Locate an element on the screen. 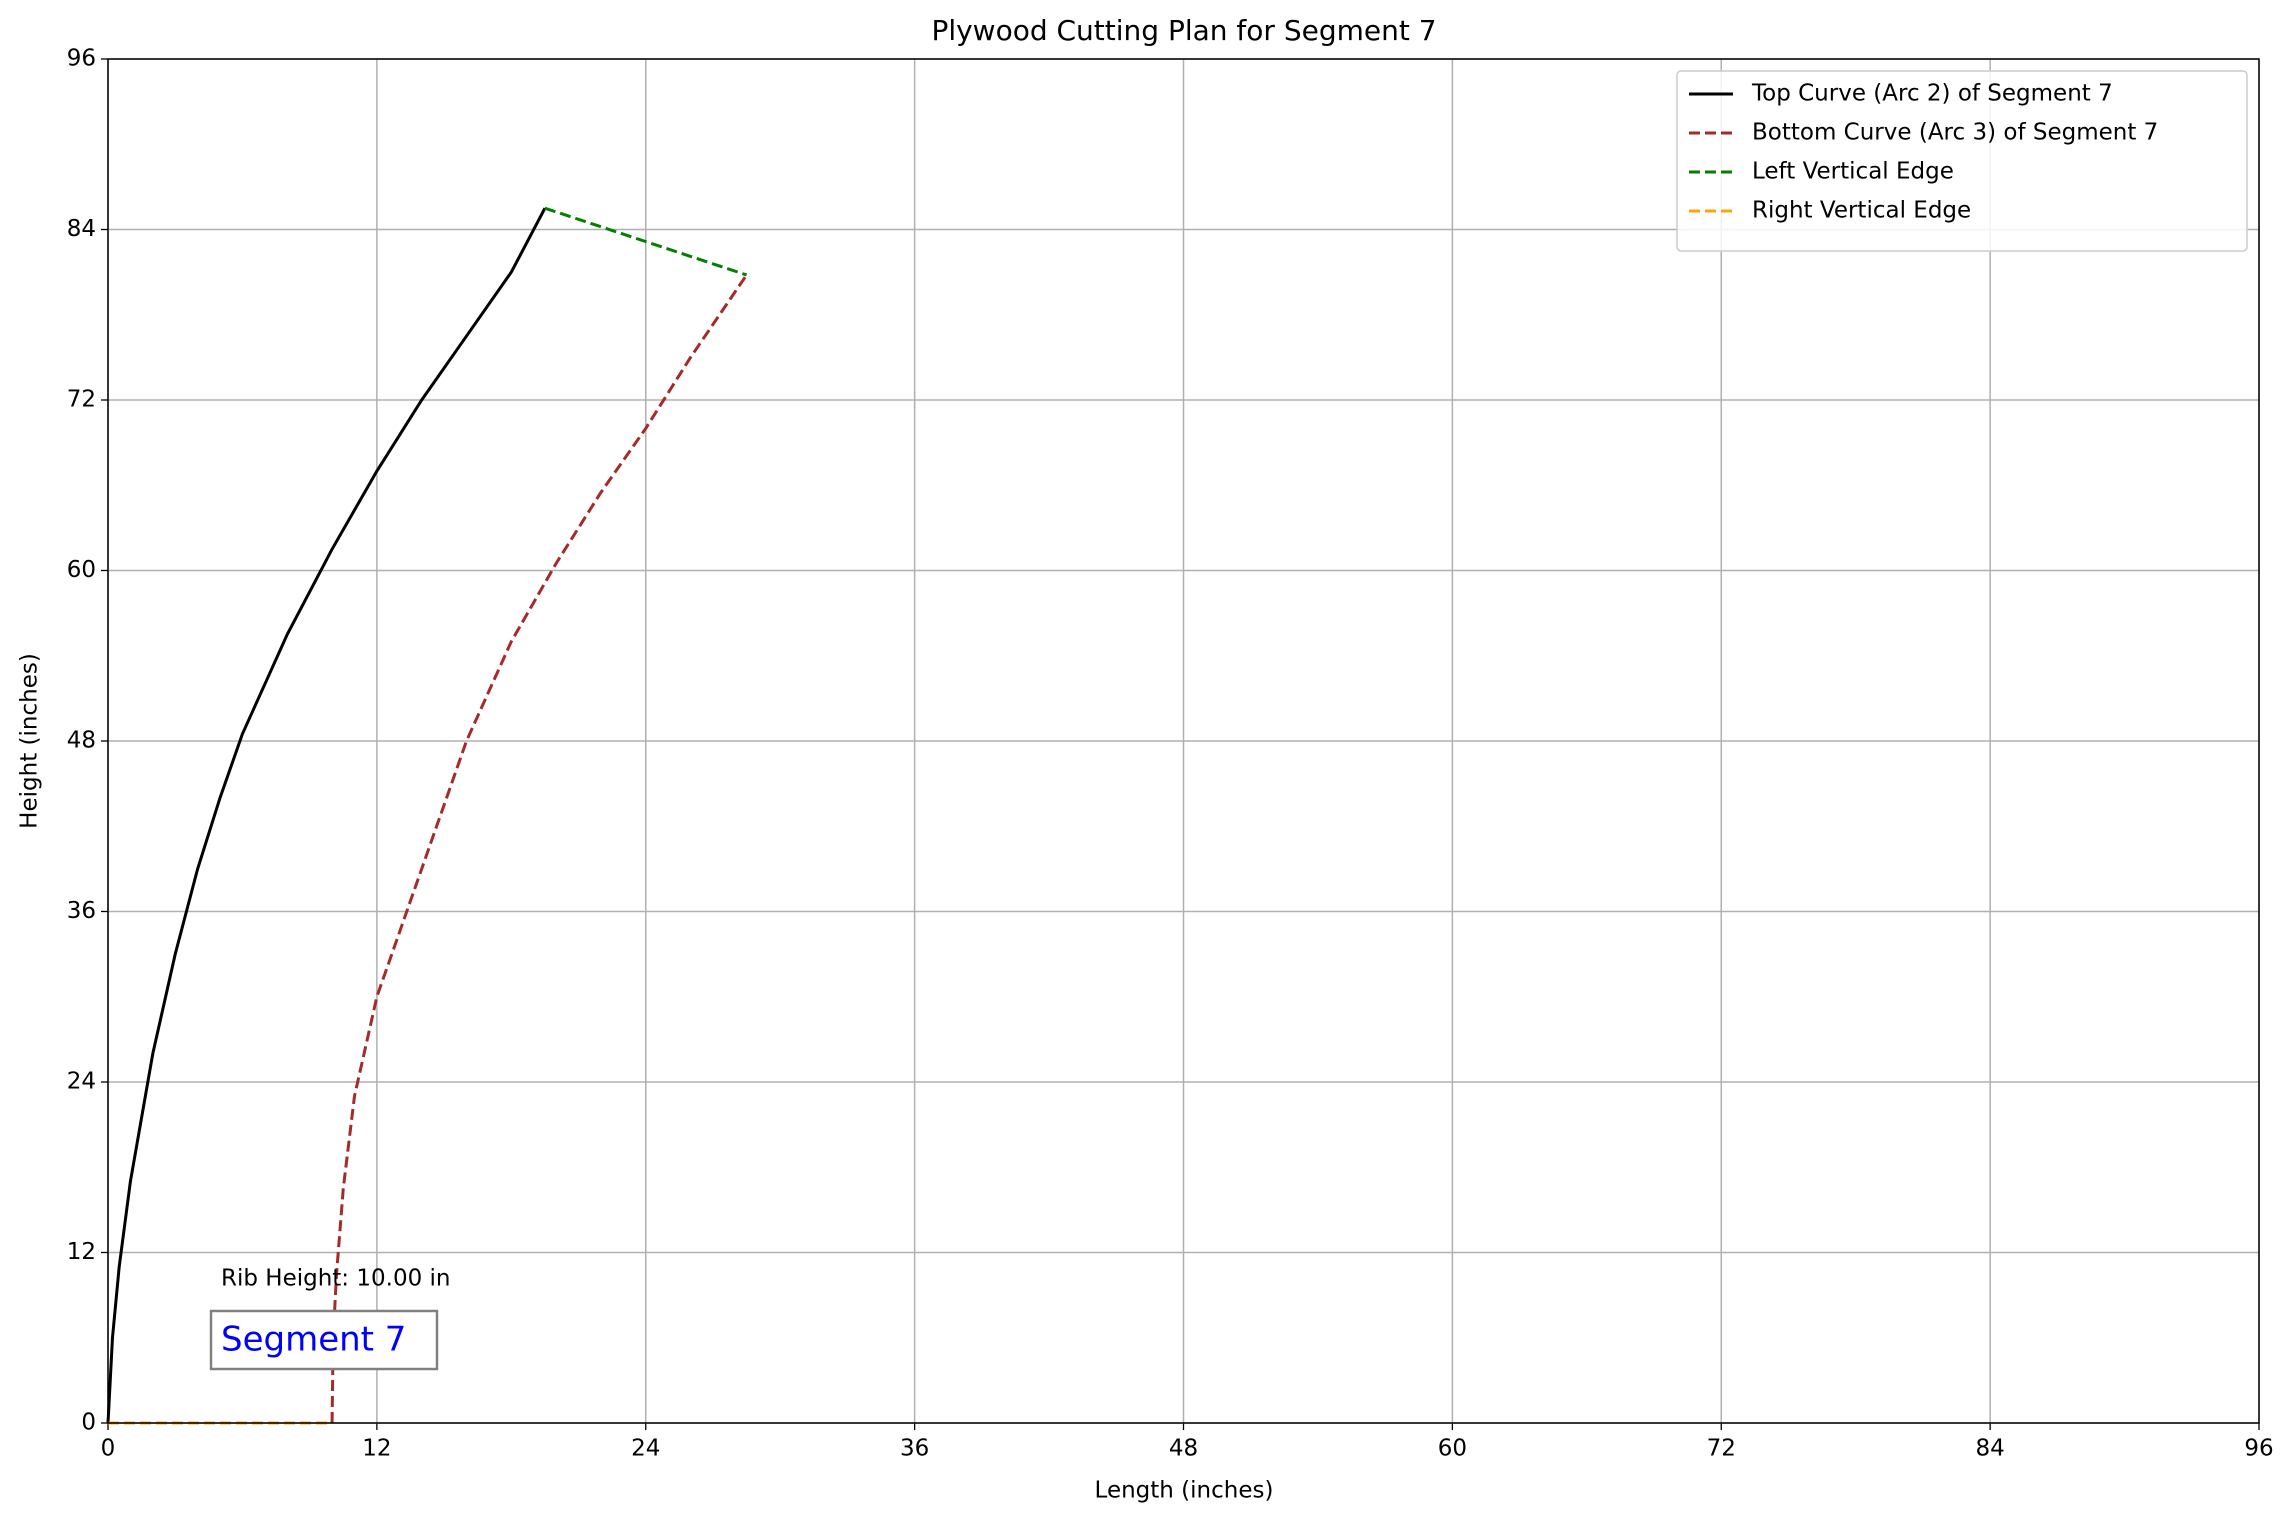 The width and height of the screenshot is (2284, 1516). x-tick-label: 0 is located at coordinates (108, 1449).